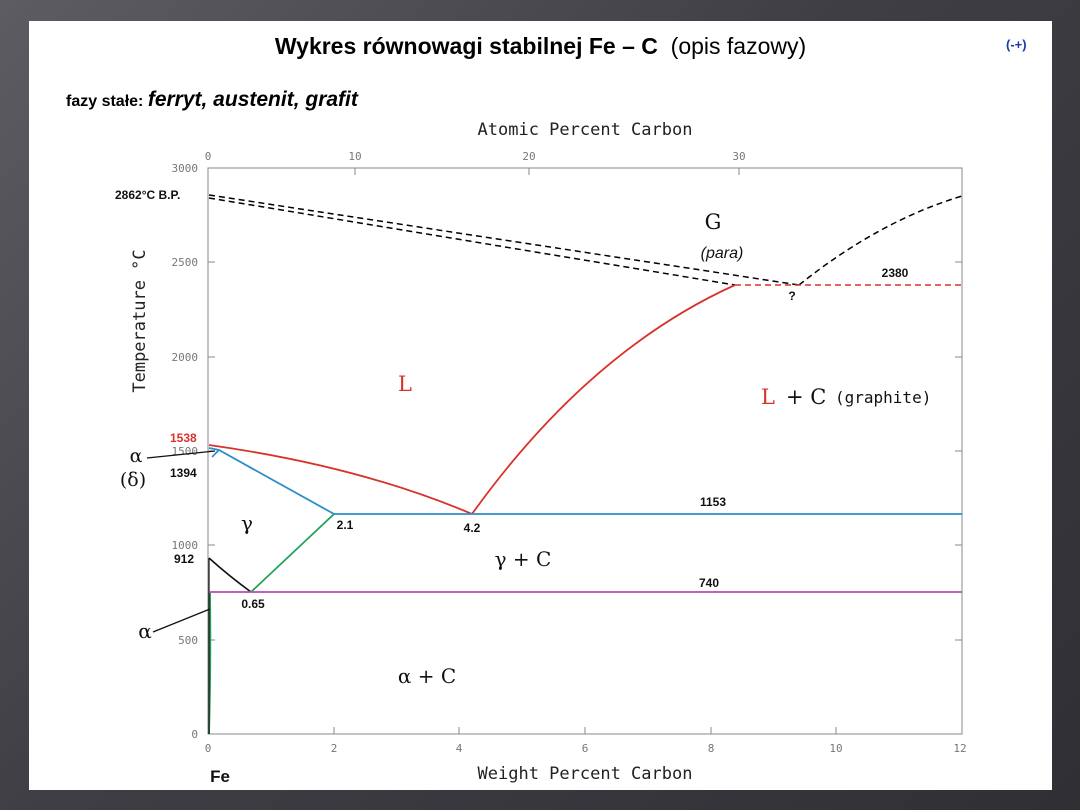 This screenshot has width=1080, height=810. I want to click on ttick-20: 20, so click(528, 156).